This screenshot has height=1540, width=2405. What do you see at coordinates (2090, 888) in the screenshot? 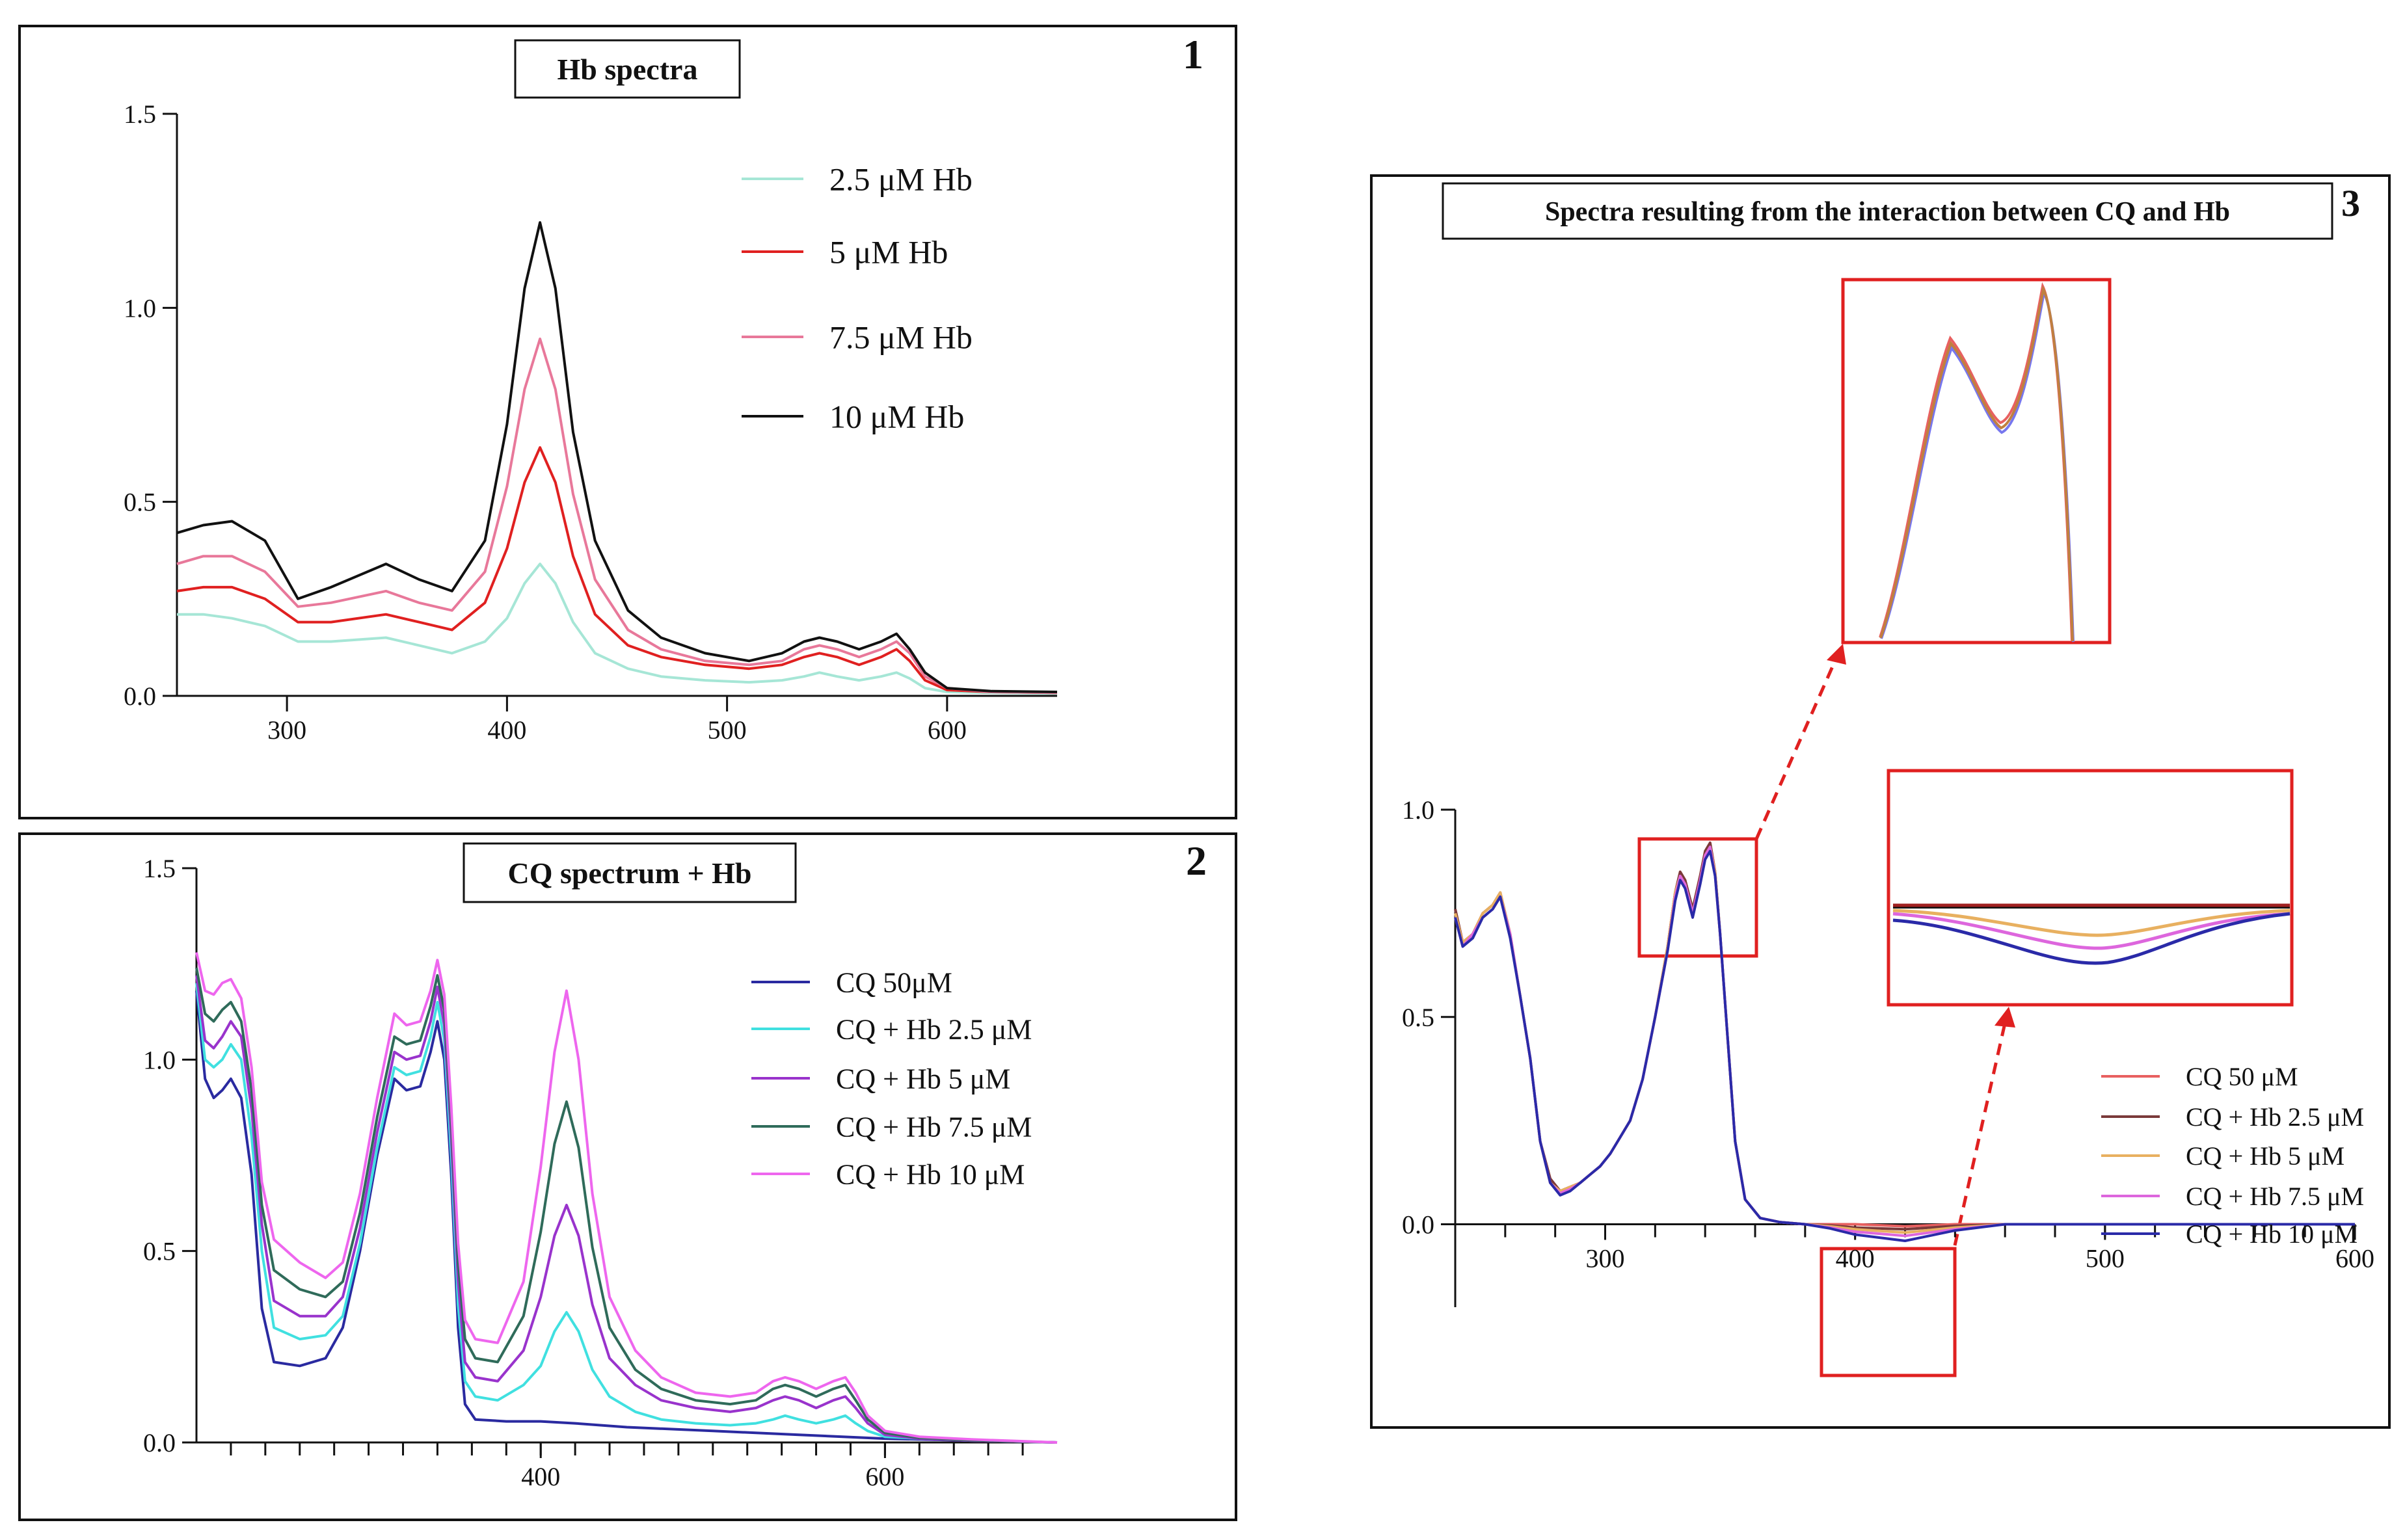
I see `zoom-box-baseline-inset` at bounding box center [2090, 888].